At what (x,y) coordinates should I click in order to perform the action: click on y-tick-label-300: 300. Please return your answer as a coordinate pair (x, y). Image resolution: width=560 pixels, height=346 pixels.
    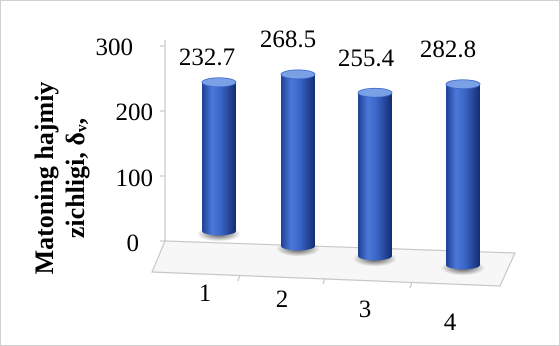
    Looking at the image, I should click on (115, 47).